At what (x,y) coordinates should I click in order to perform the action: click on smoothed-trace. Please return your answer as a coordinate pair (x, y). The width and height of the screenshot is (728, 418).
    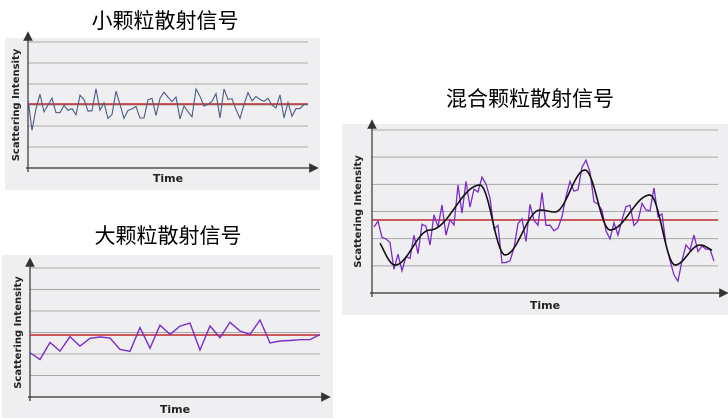
    Looking at the image, I should click on (546, 217).